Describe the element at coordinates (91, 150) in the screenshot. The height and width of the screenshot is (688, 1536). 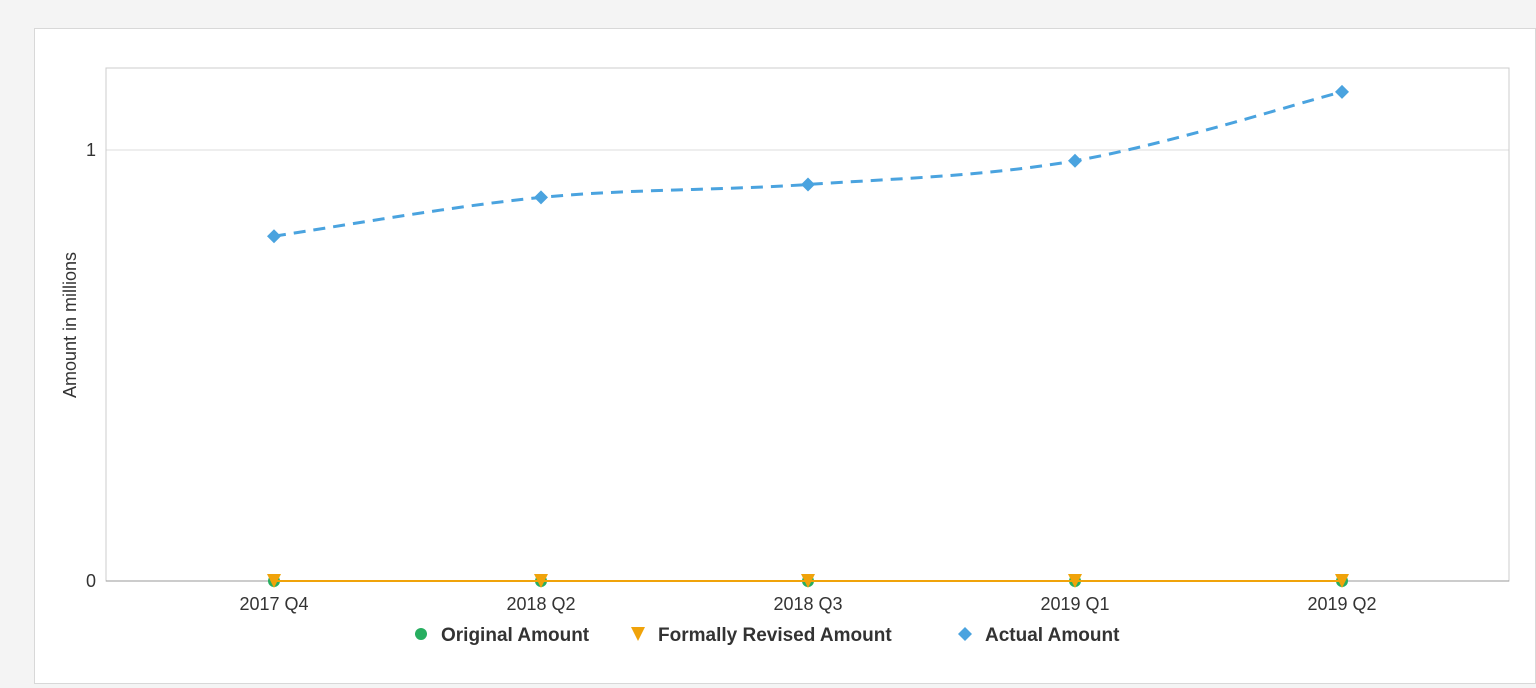
I see `y-tick-label: 1` at that location.